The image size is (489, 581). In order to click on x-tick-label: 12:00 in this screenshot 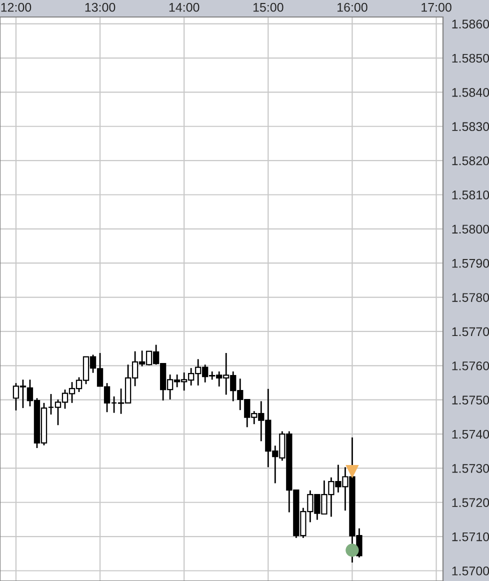, I will do `click(16, 7)`.